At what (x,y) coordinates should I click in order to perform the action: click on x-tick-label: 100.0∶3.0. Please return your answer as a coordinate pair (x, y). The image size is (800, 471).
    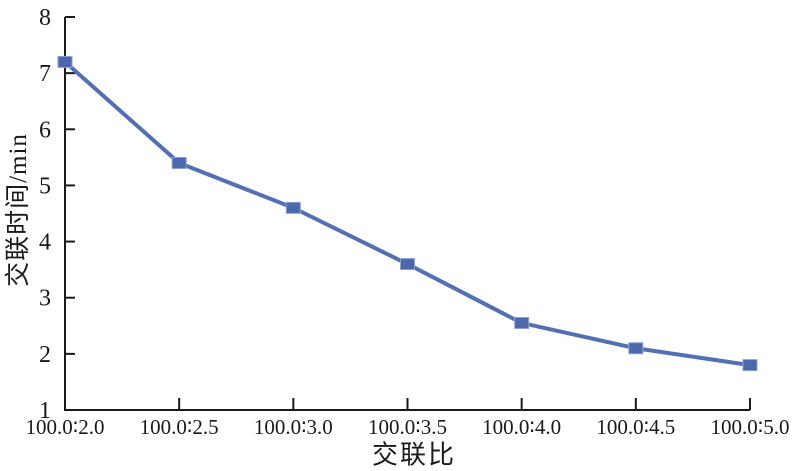
    Looking at the image, I should click on (293, 427).